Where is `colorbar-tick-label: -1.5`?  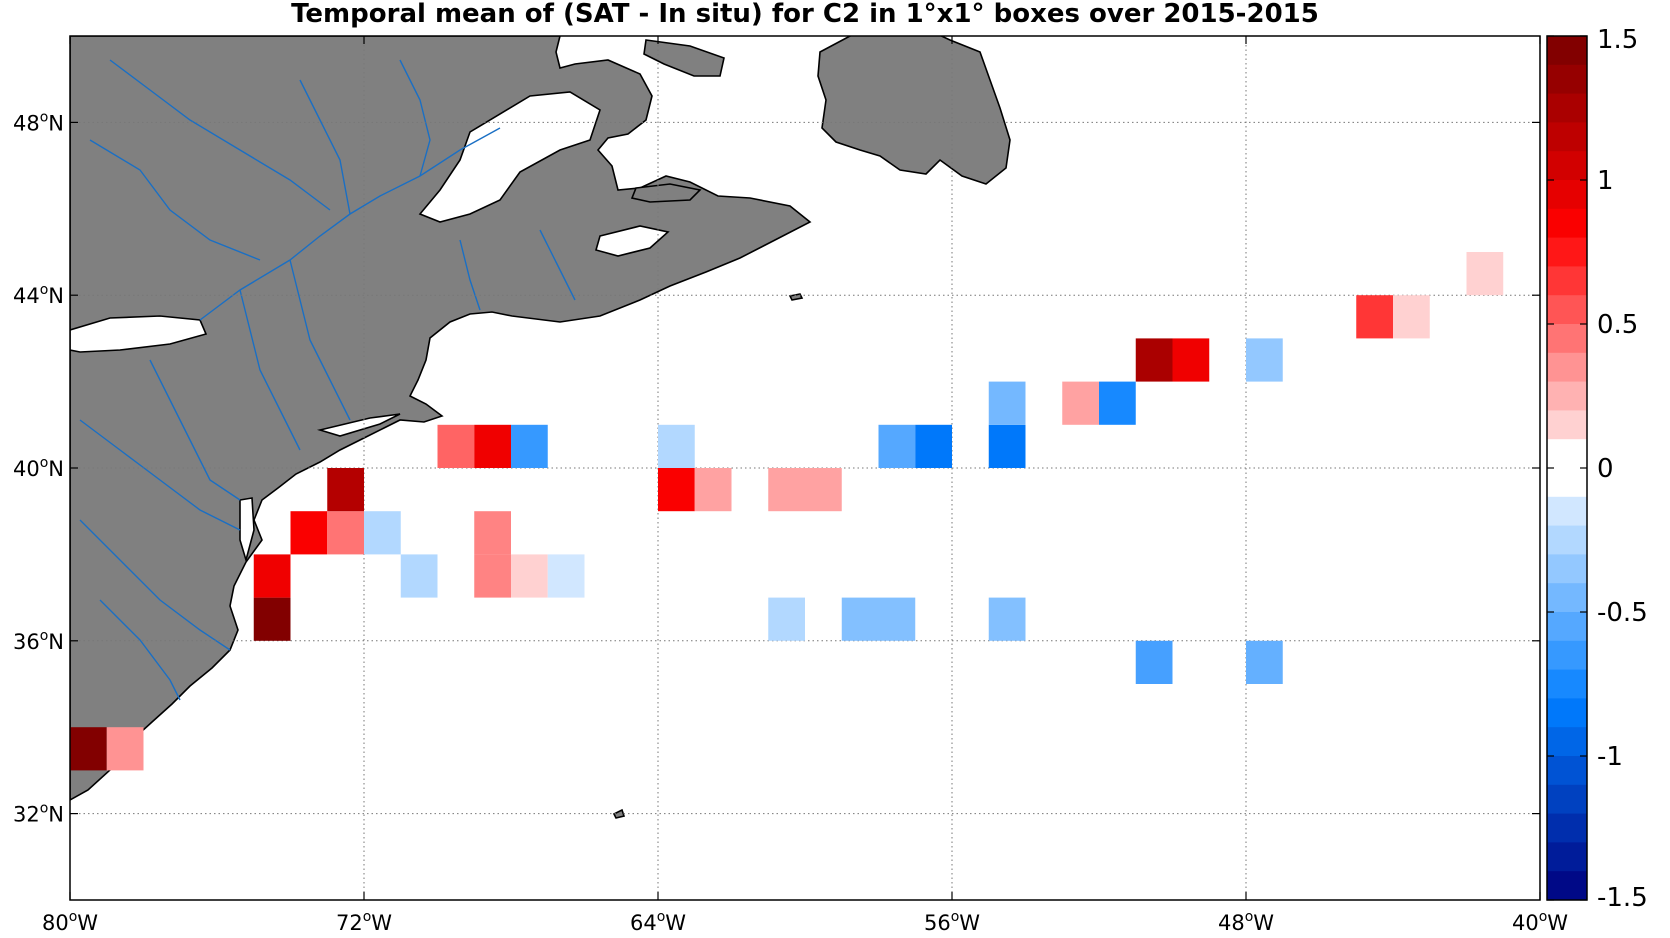 colorbar-tick-label: -1.5 is located at coordinates (1622, 898).